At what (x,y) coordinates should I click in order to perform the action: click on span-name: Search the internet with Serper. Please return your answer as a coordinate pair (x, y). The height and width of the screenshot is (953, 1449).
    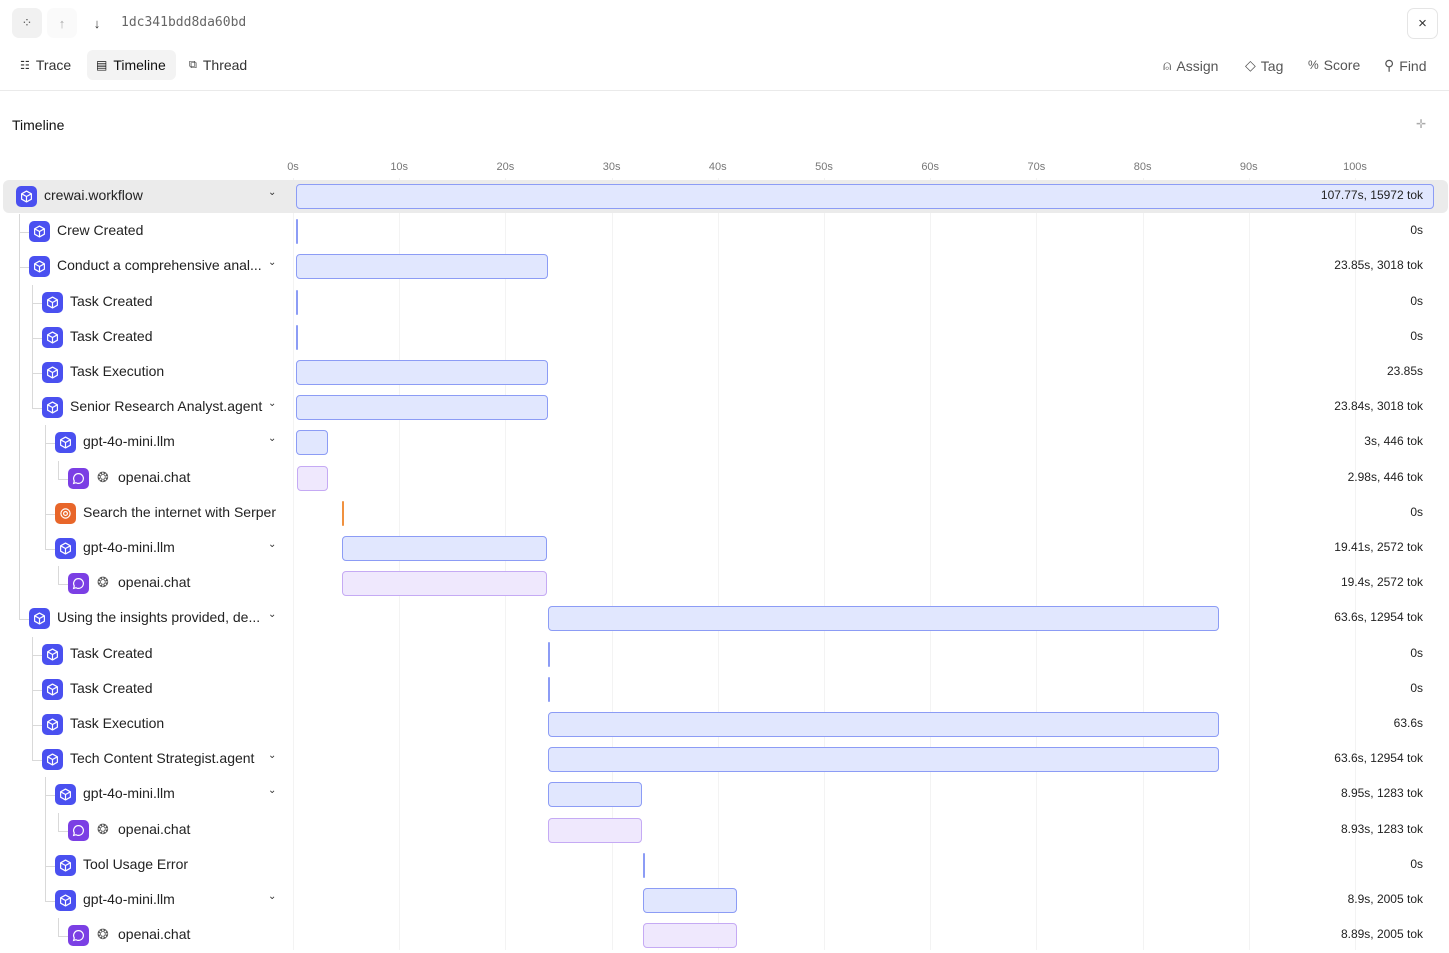
    Looking at the image, I should click on (179, 511).